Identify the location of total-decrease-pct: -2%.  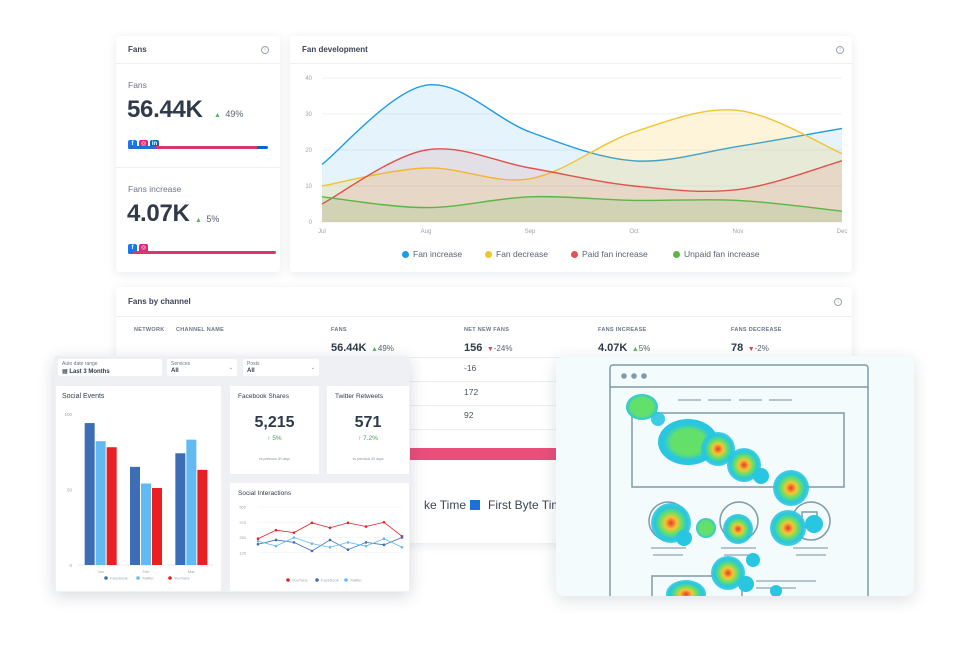
(761, 348).